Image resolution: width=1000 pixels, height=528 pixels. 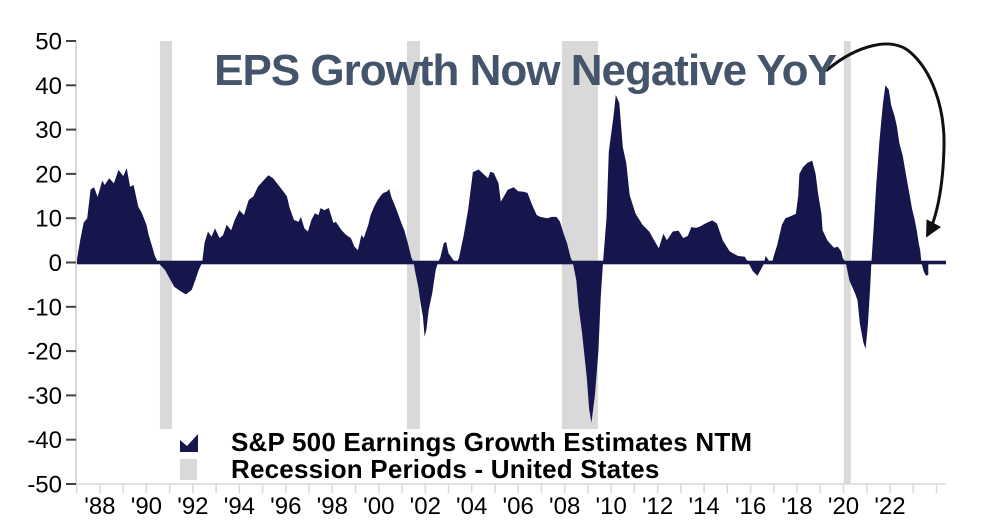 I want to click on legend-background-layer, so click(x=498, y=458).